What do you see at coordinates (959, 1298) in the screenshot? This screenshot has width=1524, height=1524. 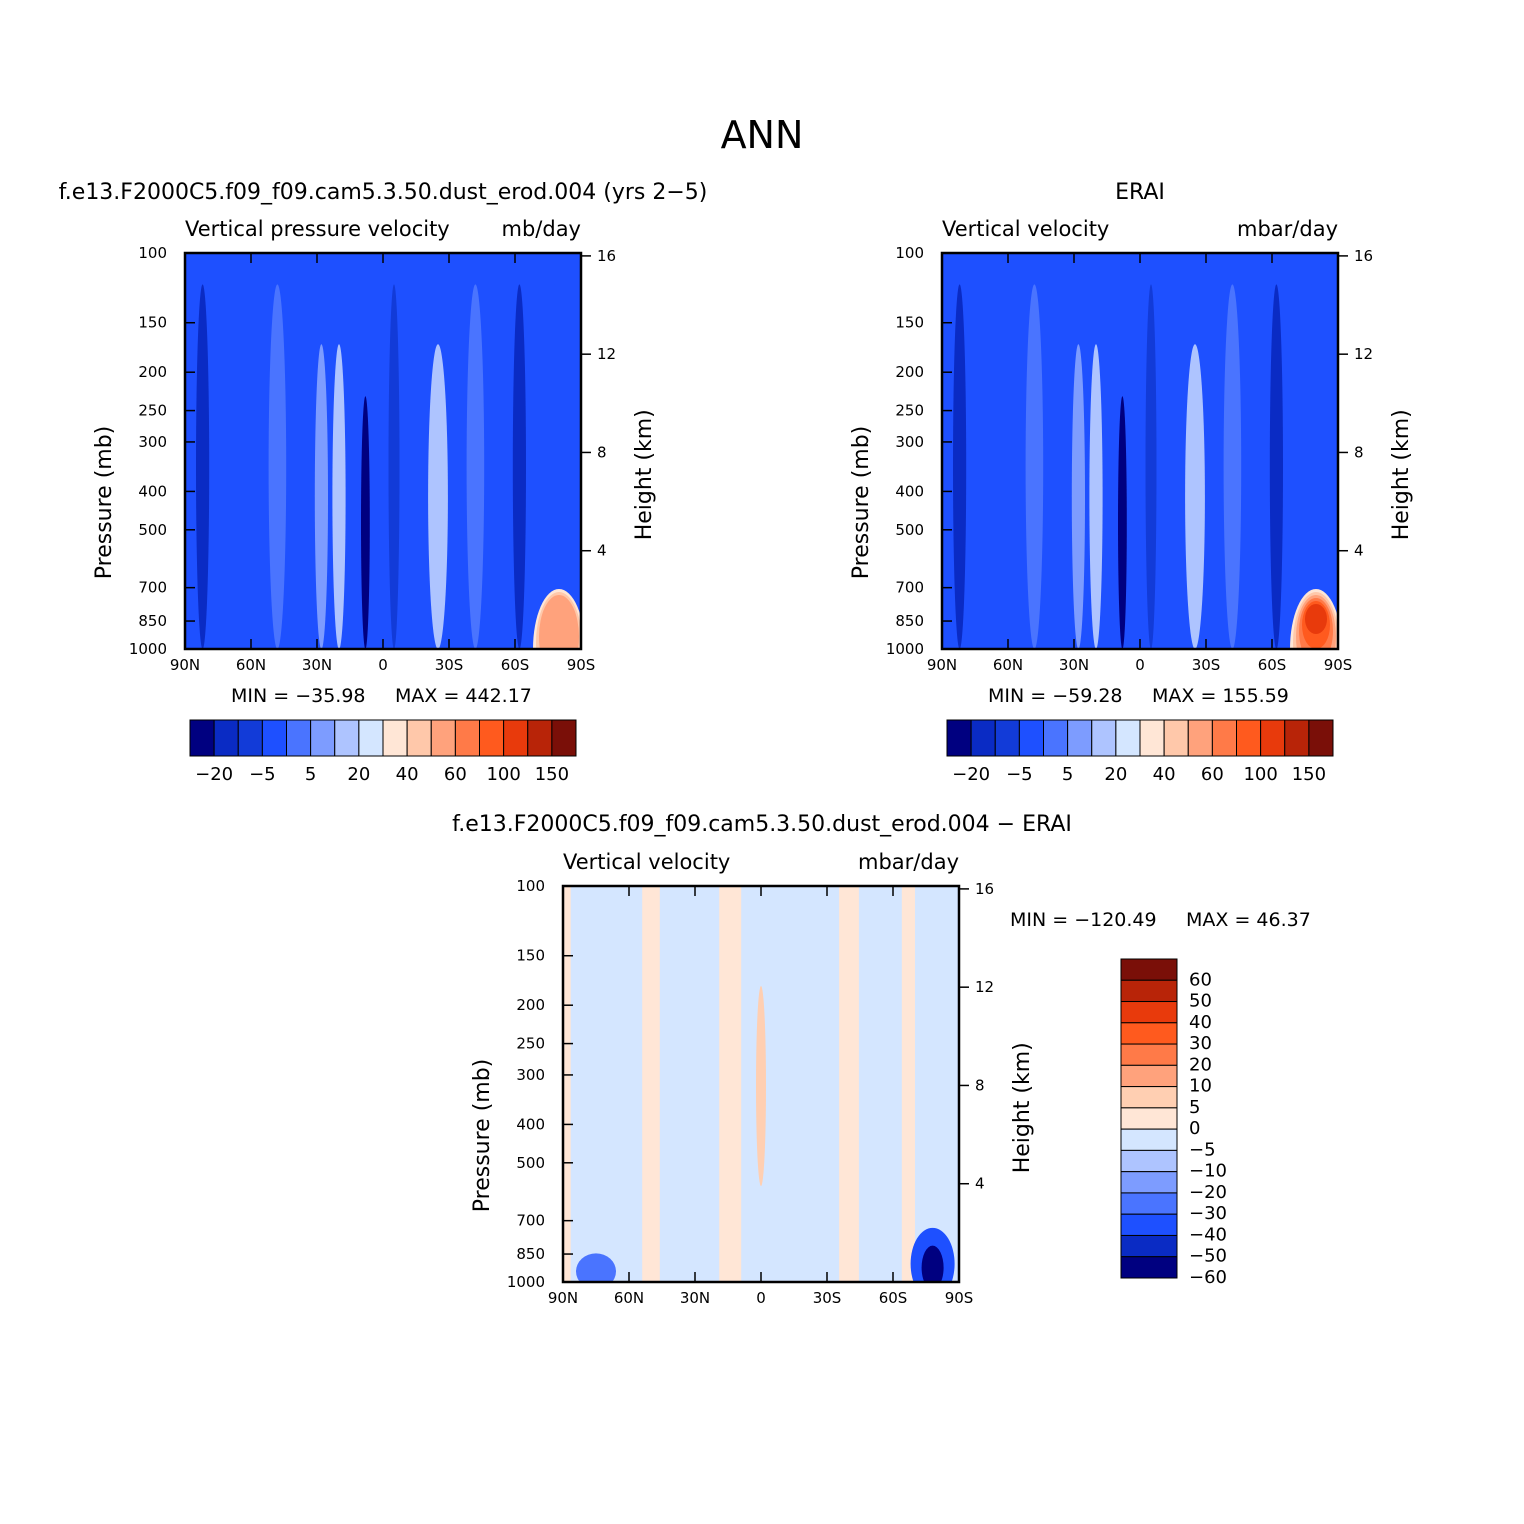 I see `x-tick-label: 90S` at bounding box center [959, 1298].